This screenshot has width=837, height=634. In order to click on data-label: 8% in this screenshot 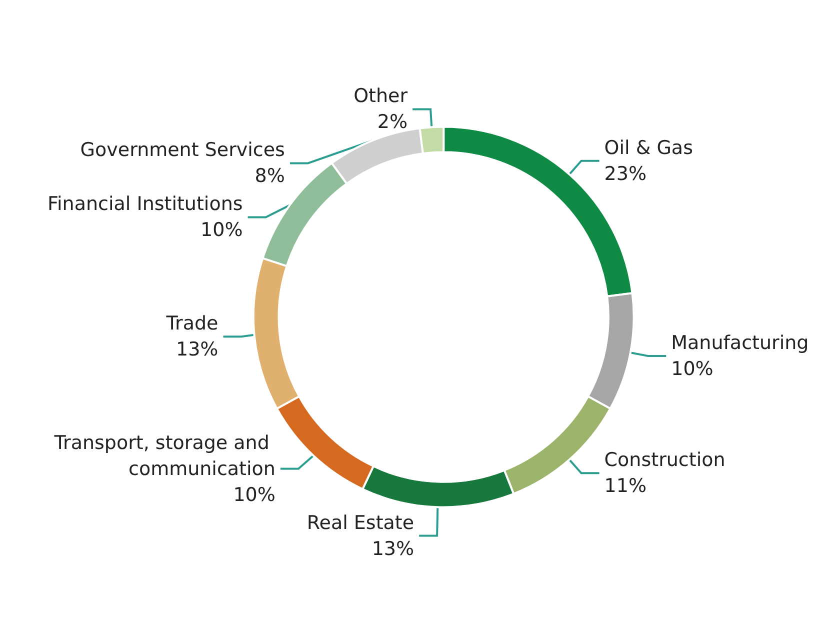, I will do `click(269, 176)`.